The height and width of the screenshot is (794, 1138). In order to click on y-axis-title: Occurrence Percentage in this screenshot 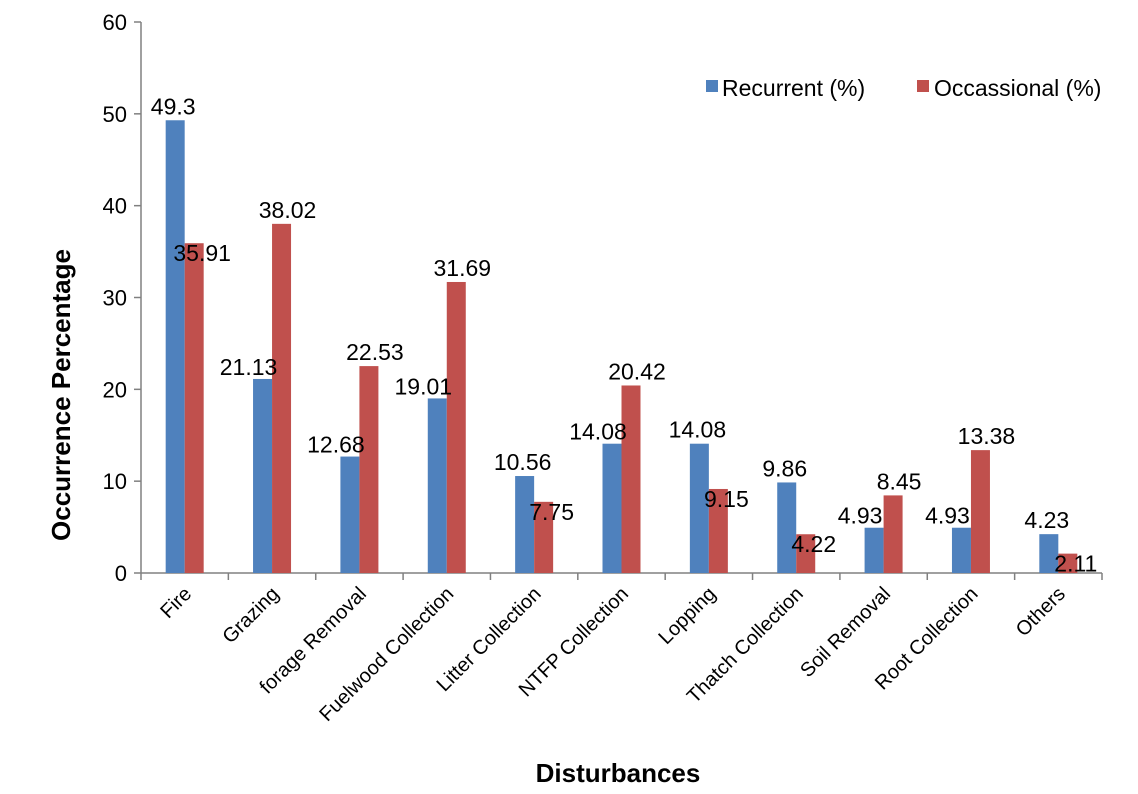, I will do `click(61, 395)`.